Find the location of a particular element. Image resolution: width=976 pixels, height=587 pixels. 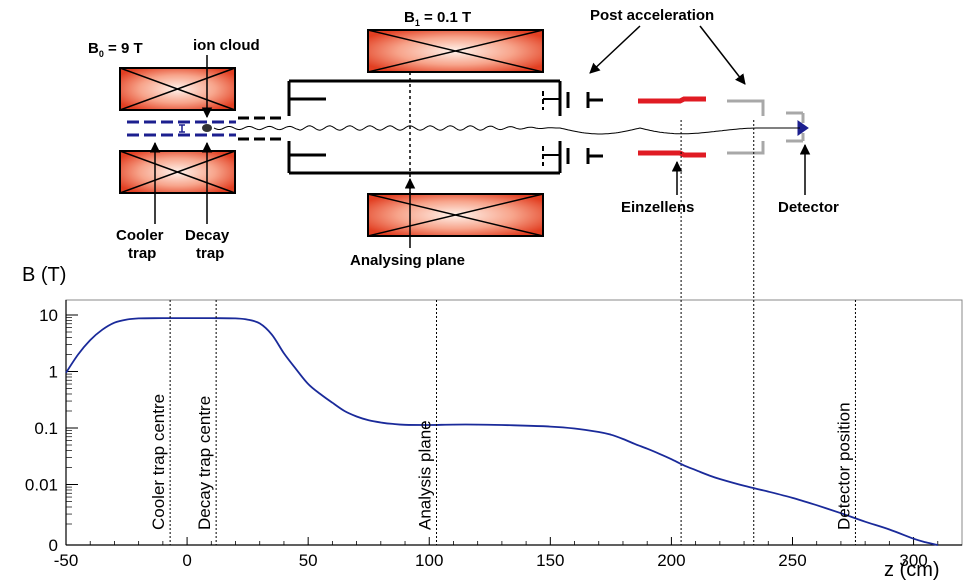

x-axis-title: z (cm) is located at coordinates (912, 570).